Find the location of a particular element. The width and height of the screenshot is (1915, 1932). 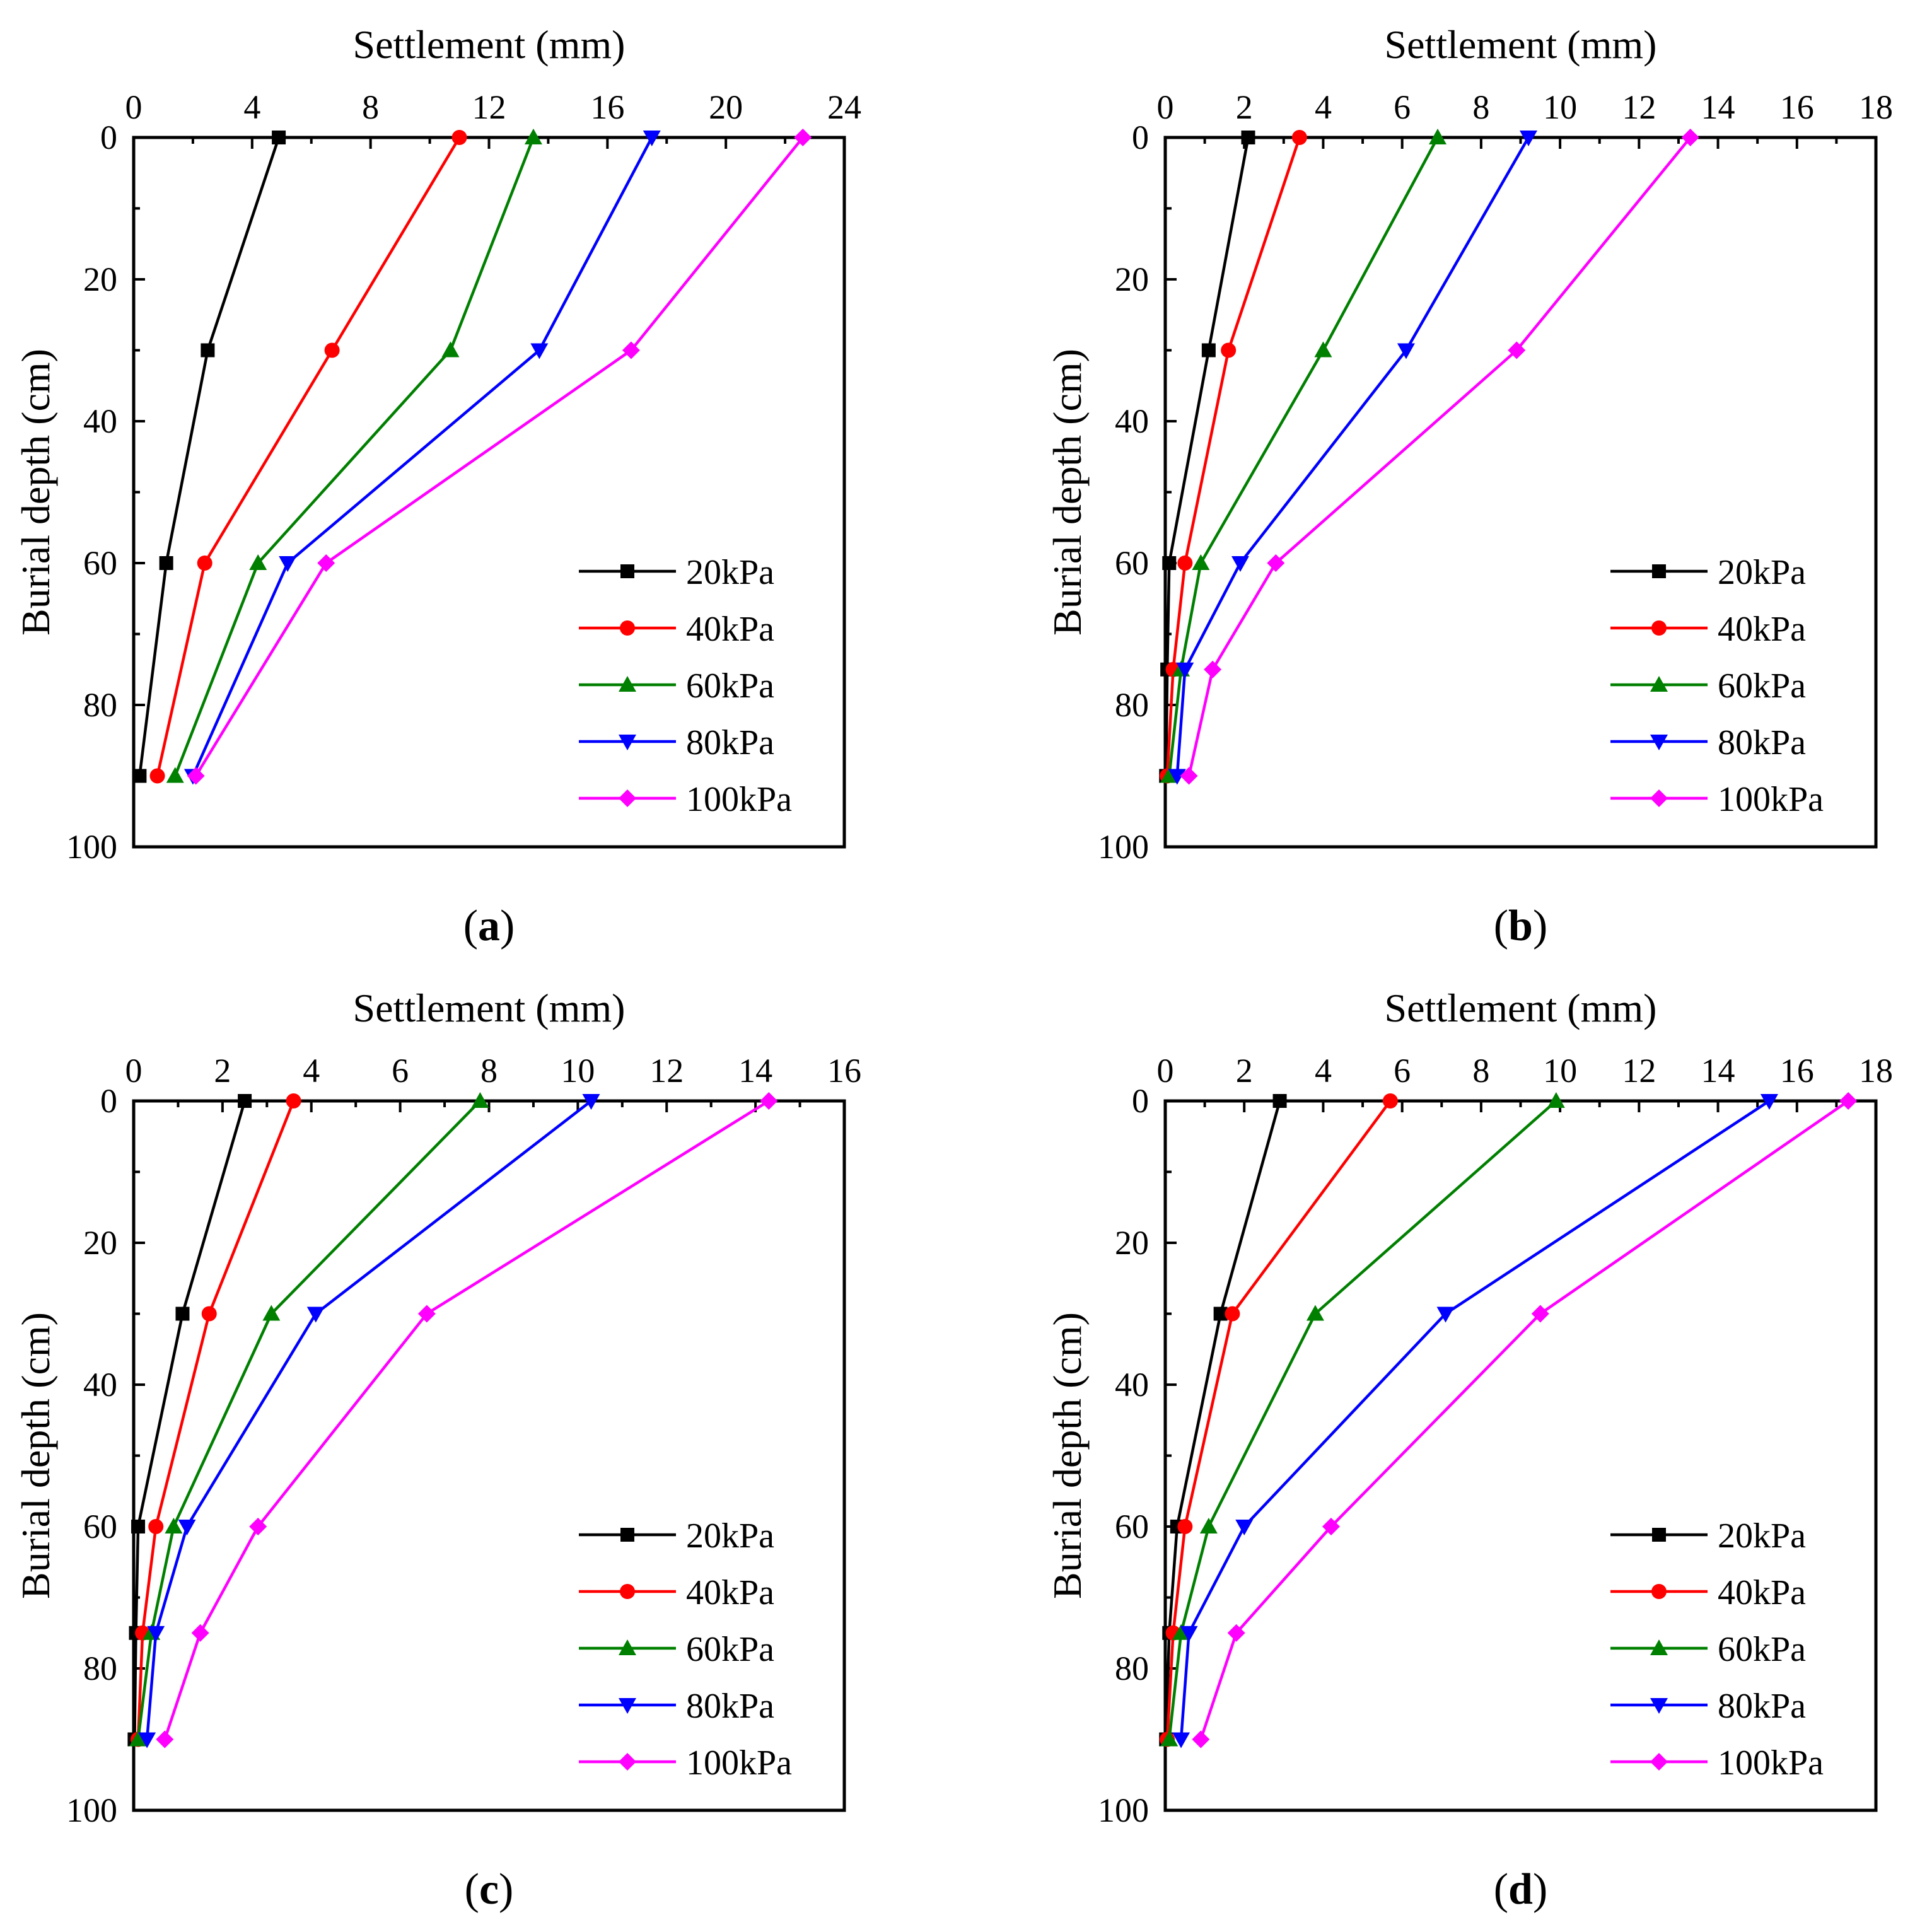

legend-label: 40kPa is located at coordinates (730, 629).